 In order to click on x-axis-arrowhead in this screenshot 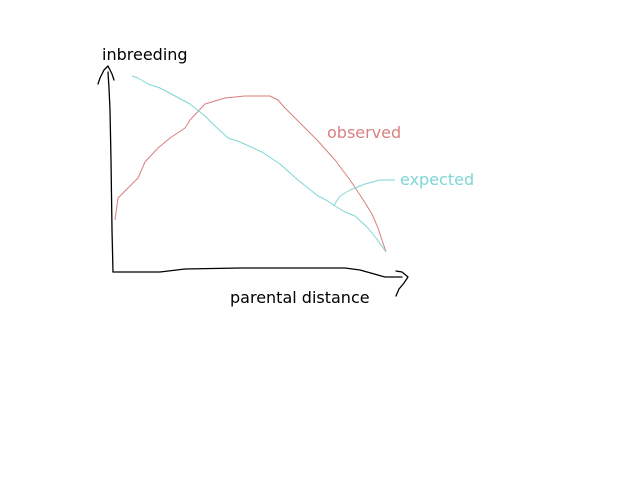, I will do `click(402, 283)`.